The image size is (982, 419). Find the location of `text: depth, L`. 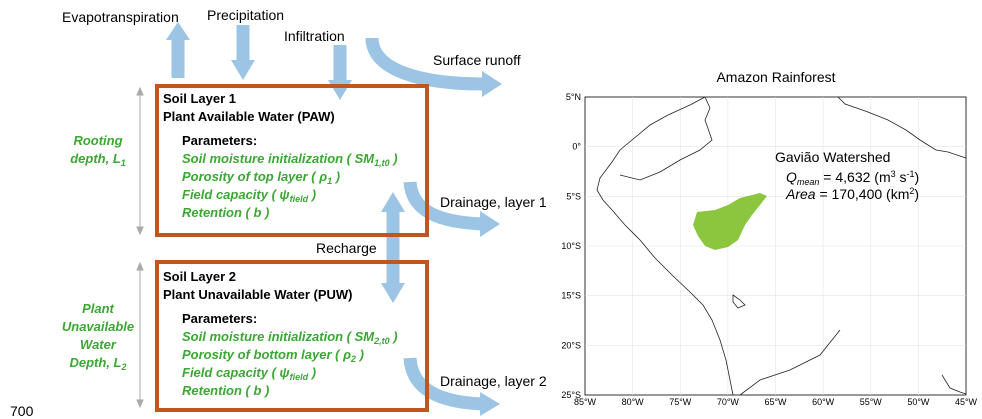

text: depth, L is located at coordinates (95, 158).